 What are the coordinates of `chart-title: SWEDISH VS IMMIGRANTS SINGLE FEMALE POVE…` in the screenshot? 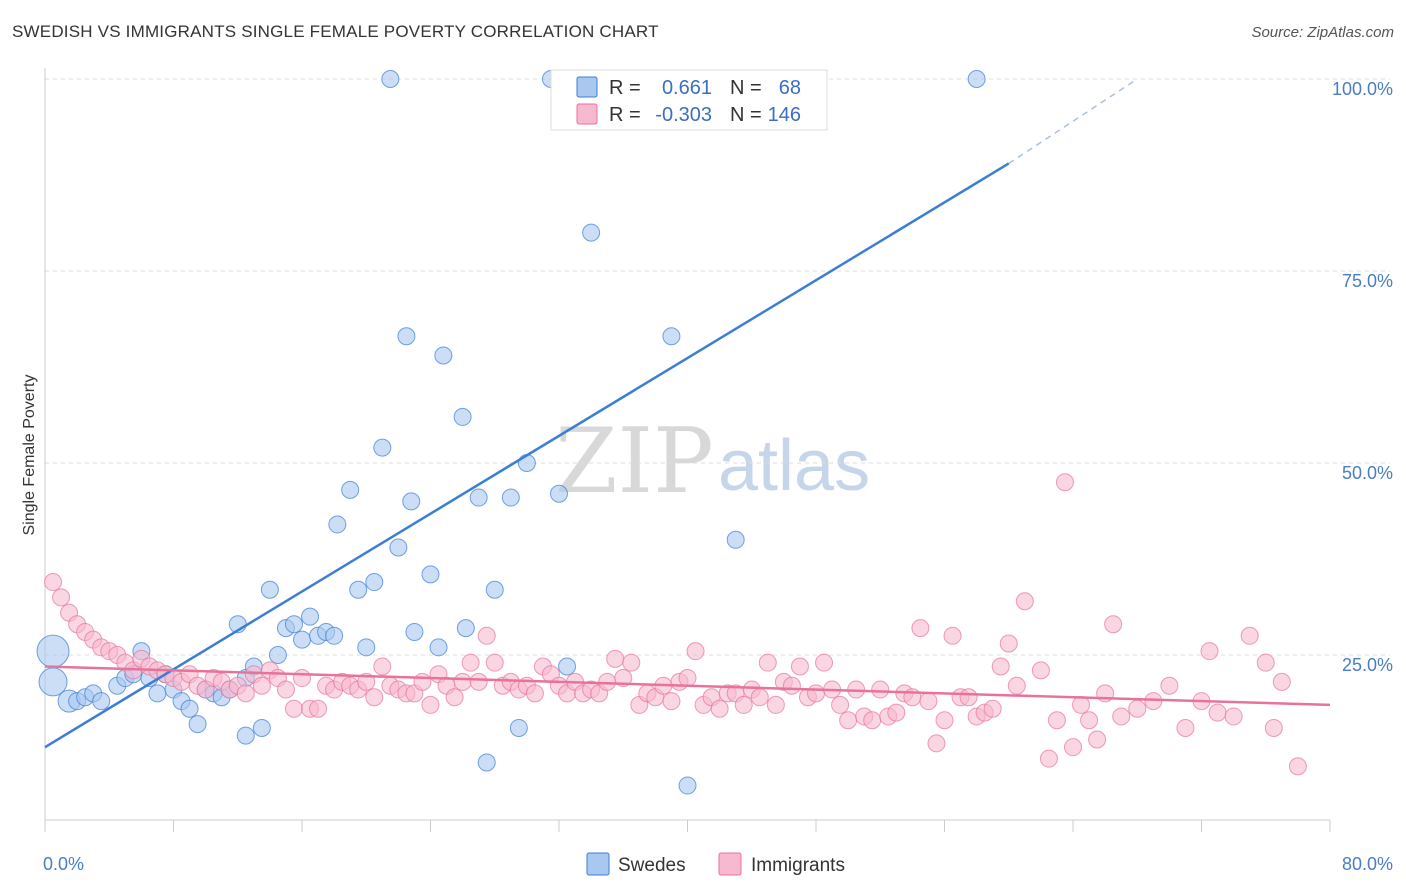 It's located at (335, 31).